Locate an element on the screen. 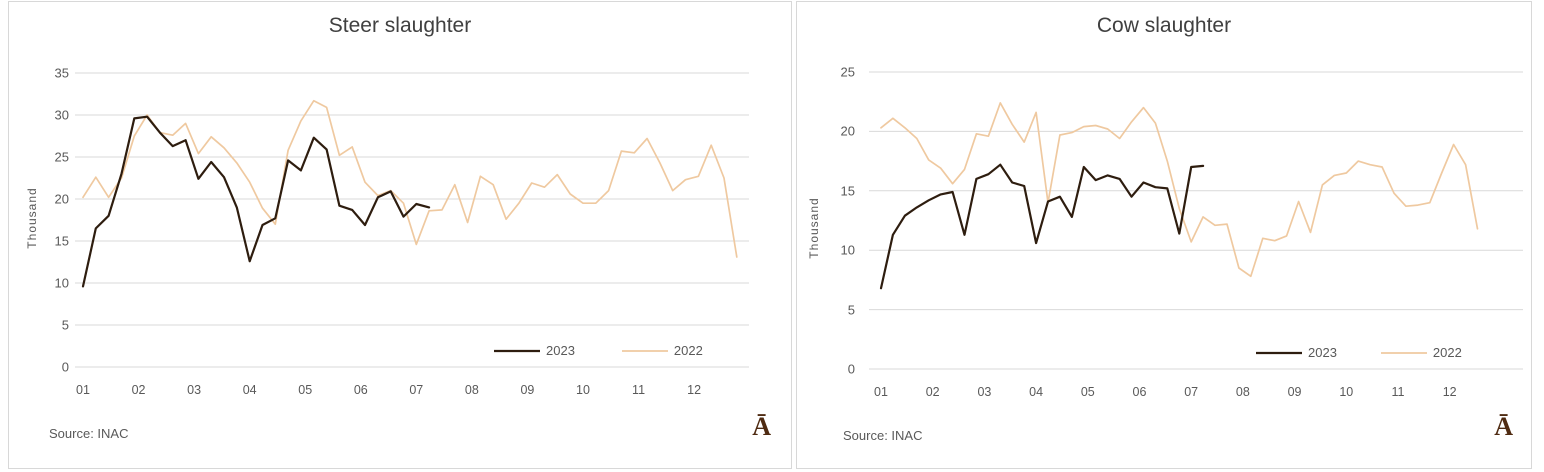  y-axis-tick: 35 is located at coordinates (61, 73).